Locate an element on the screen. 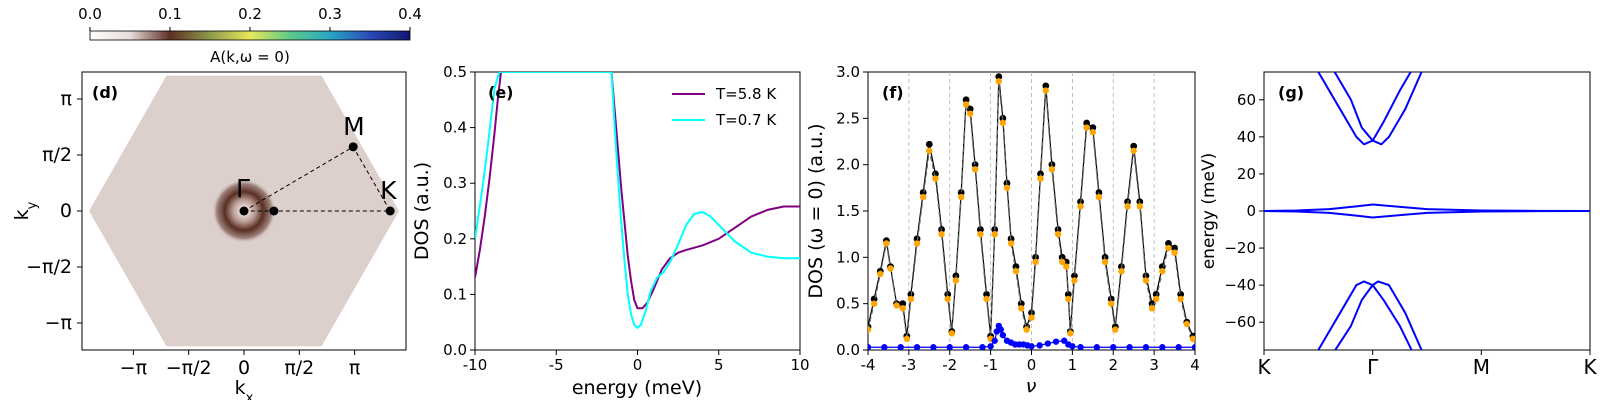 This screenshot has width=1600, height=400. y-tick-label: −π/2 is located at coordinates (49, 267).